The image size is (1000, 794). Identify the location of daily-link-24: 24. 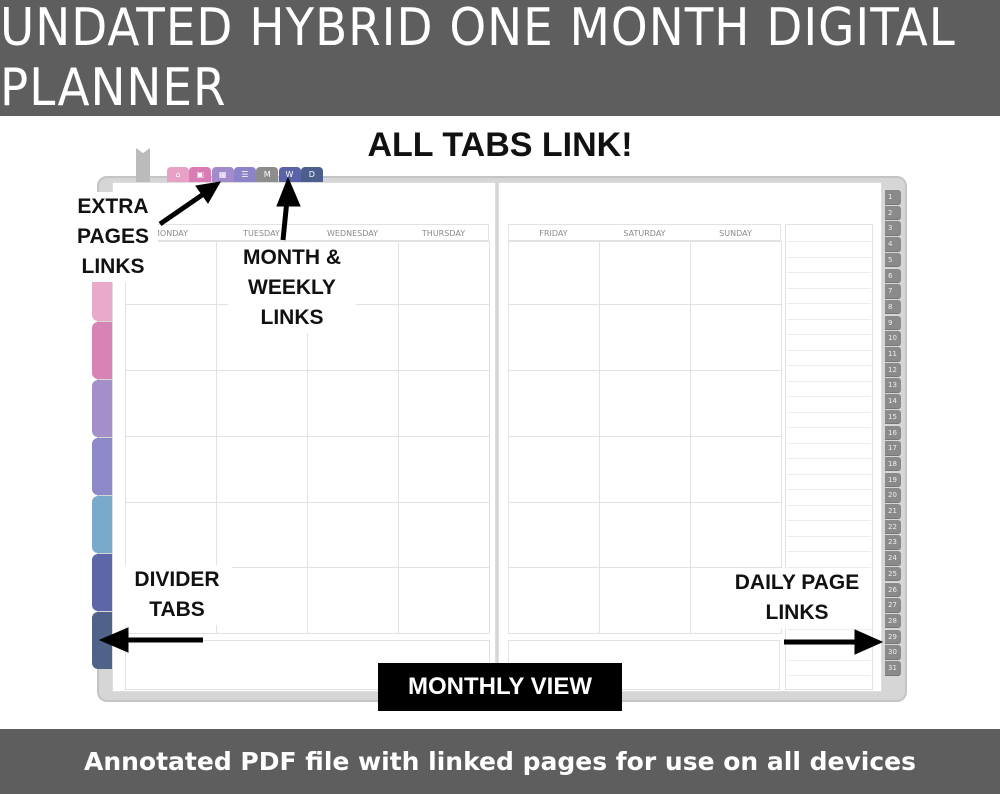
(893, 558).